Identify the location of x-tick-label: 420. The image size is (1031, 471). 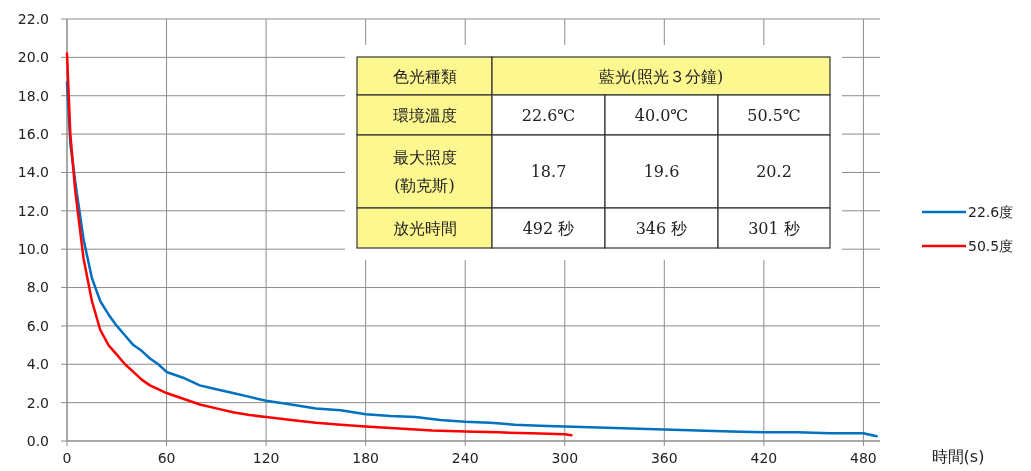
(764, 458).